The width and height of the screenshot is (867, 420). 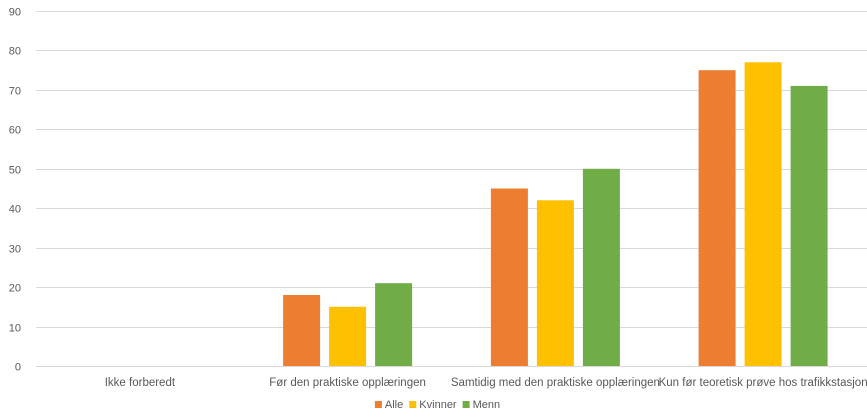 What do you see at coordinates (394, 405) in the screenshot?
I see `legend-label: Alle` at bounding box center [394, 405].